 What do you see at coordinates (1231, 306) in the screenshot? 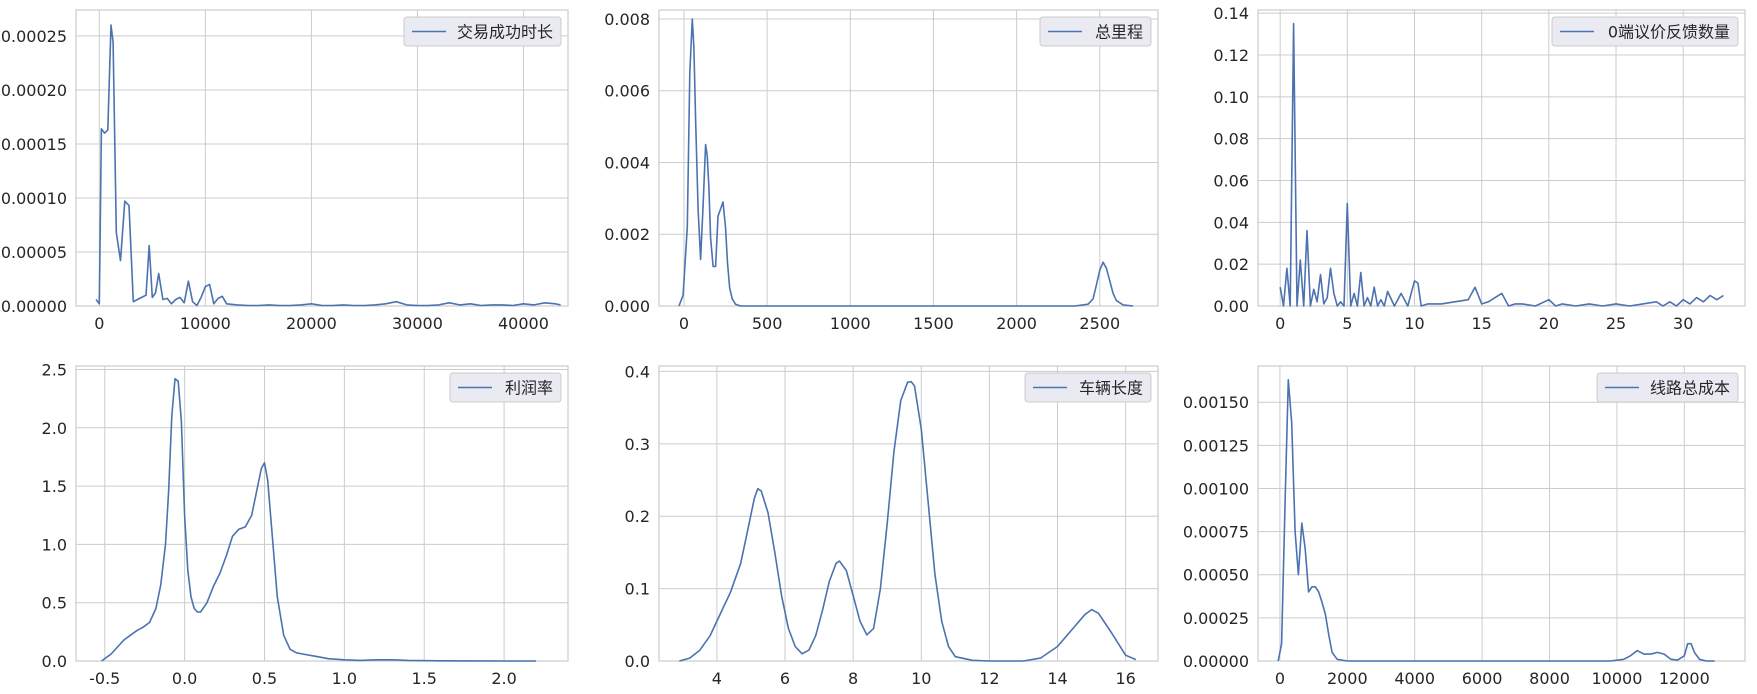
I see `y-tick-label: 0.00` at bounding box center [1231, 306].